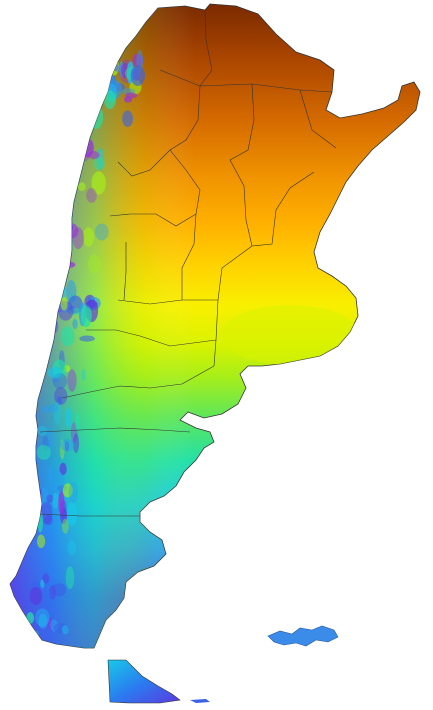  Describe the element at coordinates (223, 664) in the screenshot. I see `islands` at that location.